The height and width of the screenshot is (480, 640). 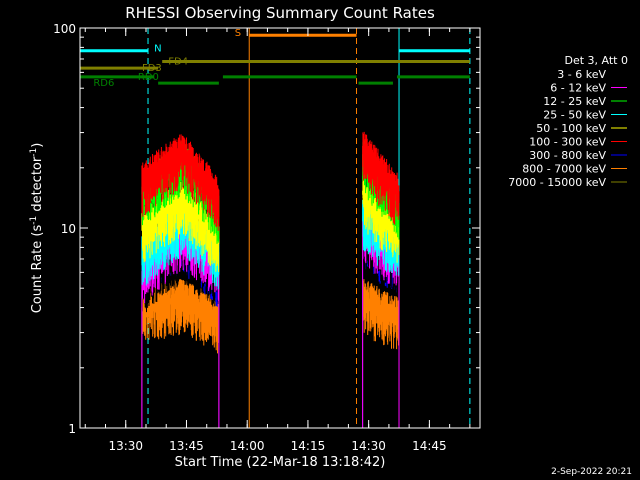 I want to click on y-axis-label-sup1: -1, so click(x=34, y=220).